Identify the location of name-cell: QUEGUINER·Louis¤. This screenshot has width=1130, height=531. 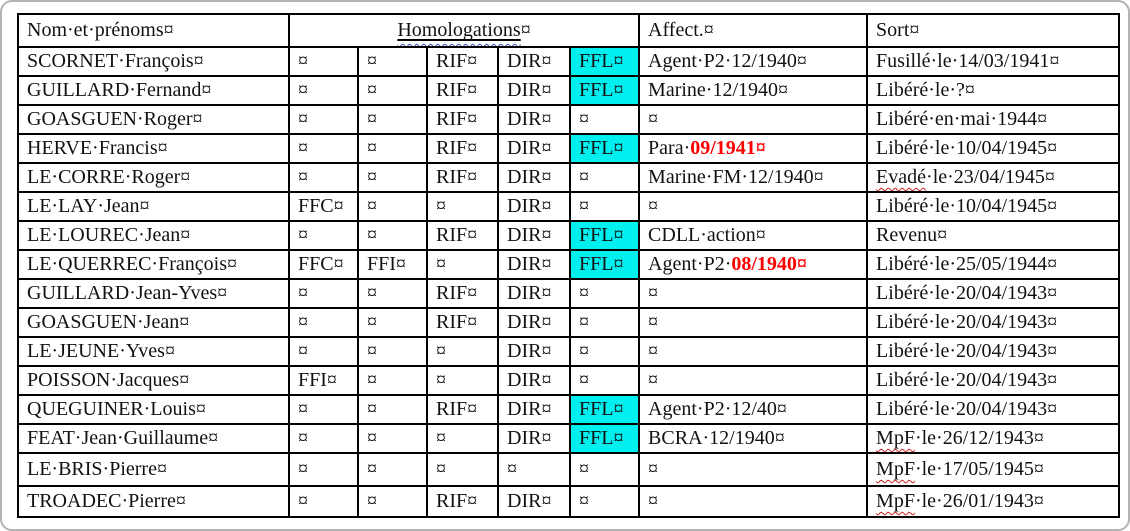
(153, 409).